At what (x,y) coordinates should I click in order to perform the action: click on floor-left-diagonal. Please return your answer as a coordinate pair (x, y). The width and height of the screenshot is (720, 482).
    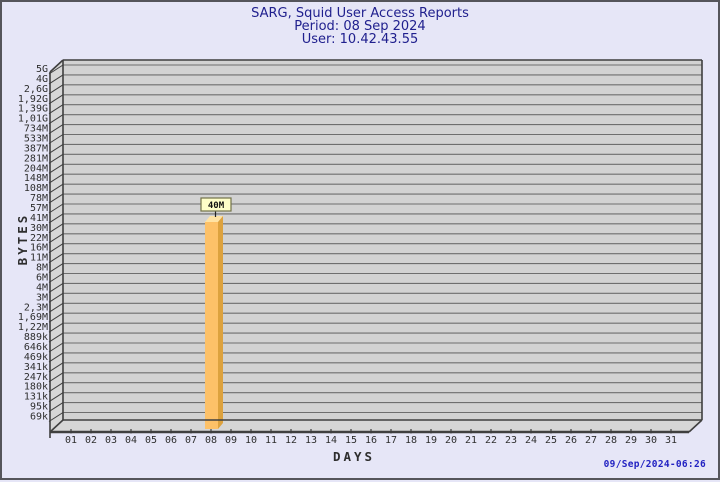
    Looking at the image, I should click on (56, 426).